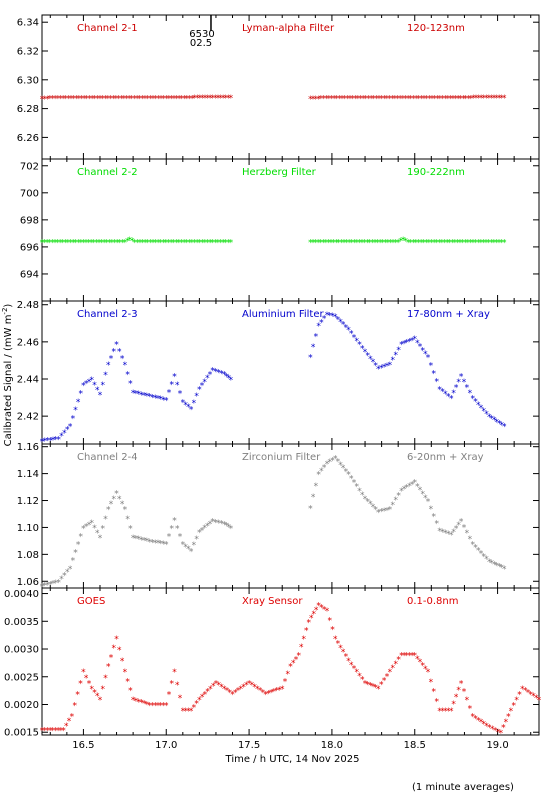  What do you see at coordinates (28, 528) in the screenshot?
I see `y-tick-label: 1.10` at bounding box center [28, 528].